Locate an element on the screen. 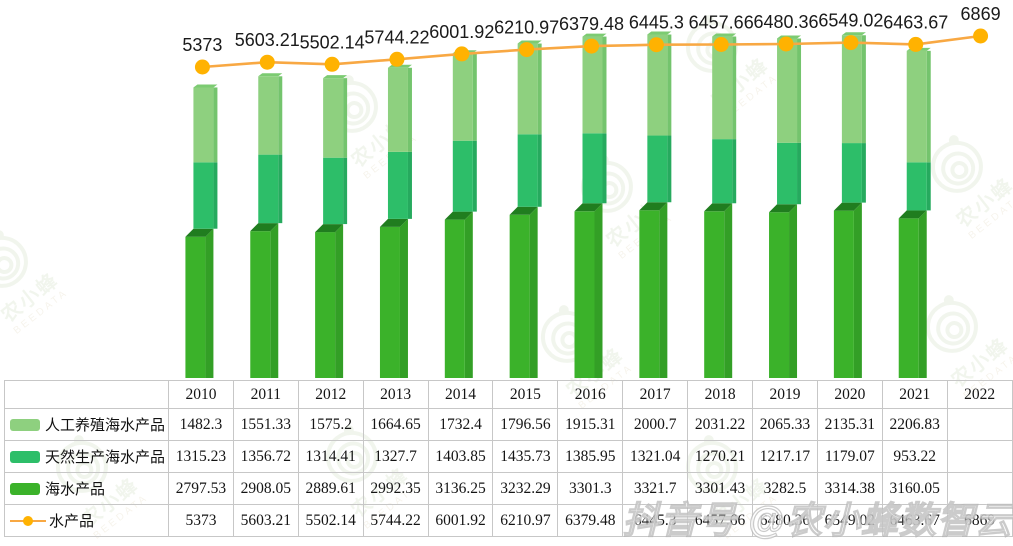 The image size is (1013, 546). table-cell: 5603.21 is located at coordinates (265, 520).